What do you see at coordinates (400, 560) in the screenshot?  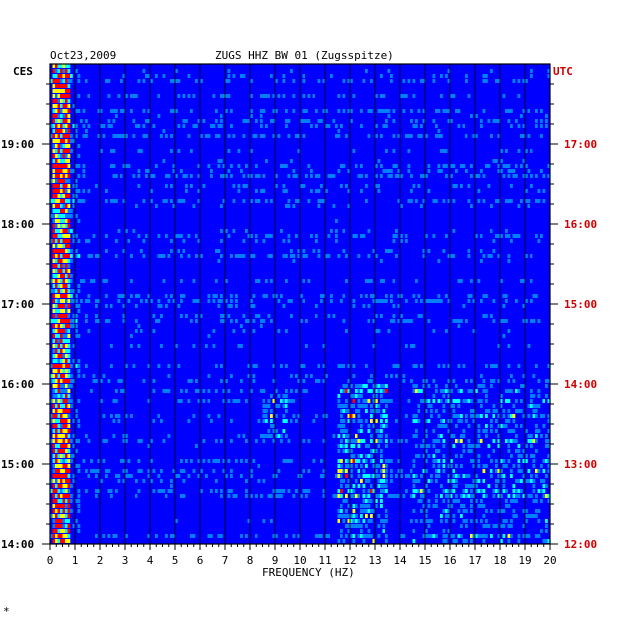 I see `x-tick-label: 14` at bounding box center [400, 560].